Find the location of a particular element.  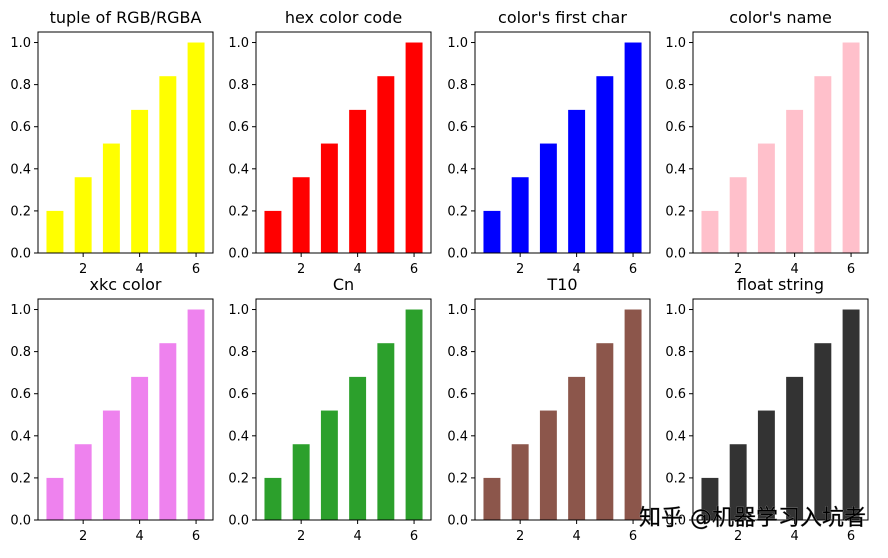

subplot-title: hex color code is located at coordinates (343, 17).